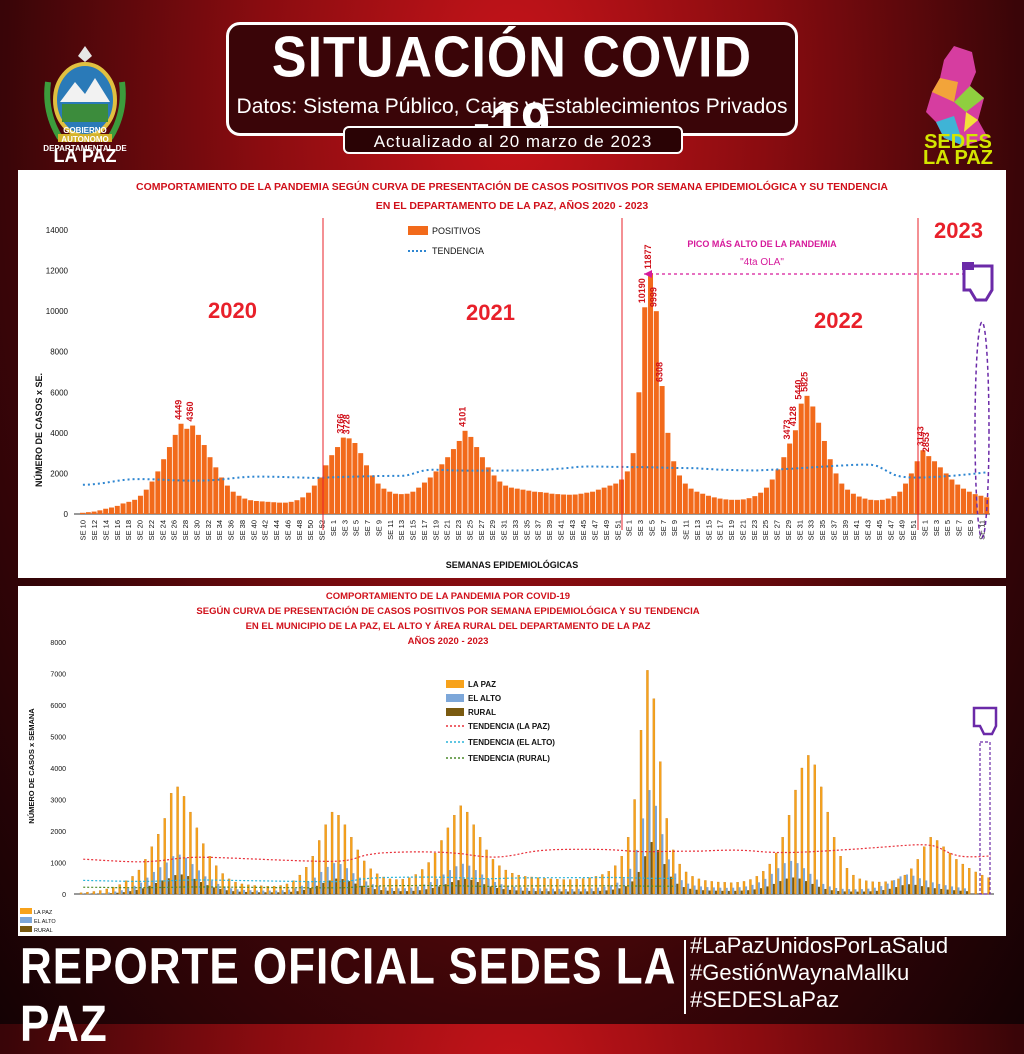 Image resolution: width=1024 pixels, height=1054 pixels. I want to click on hashtag-1: #LaPazUnidosPorLaSalud, so click(855, 945).